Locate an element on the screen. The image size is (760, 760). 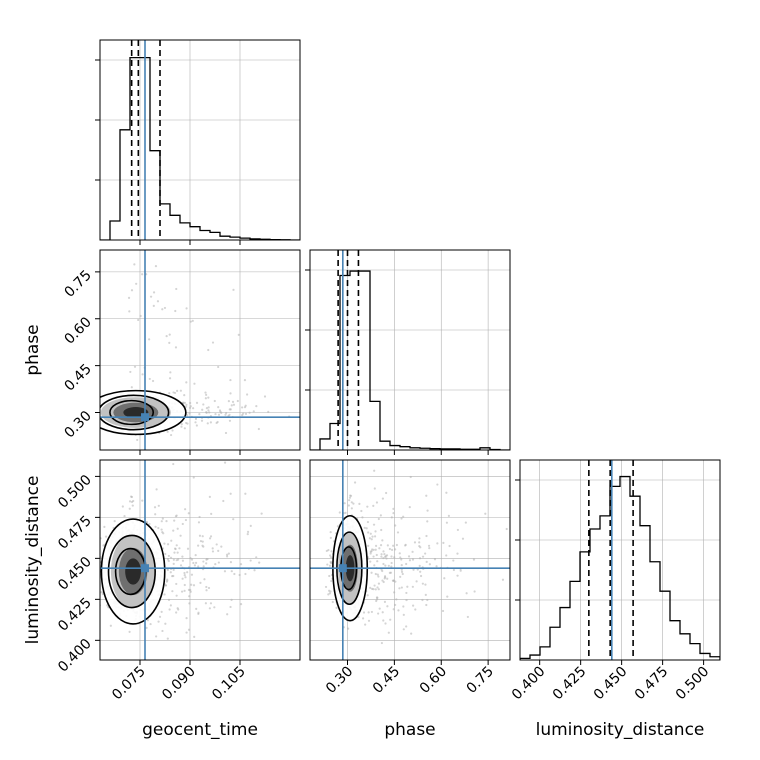
y-tick-label: 0.60 is located at coordinates (77, 330).